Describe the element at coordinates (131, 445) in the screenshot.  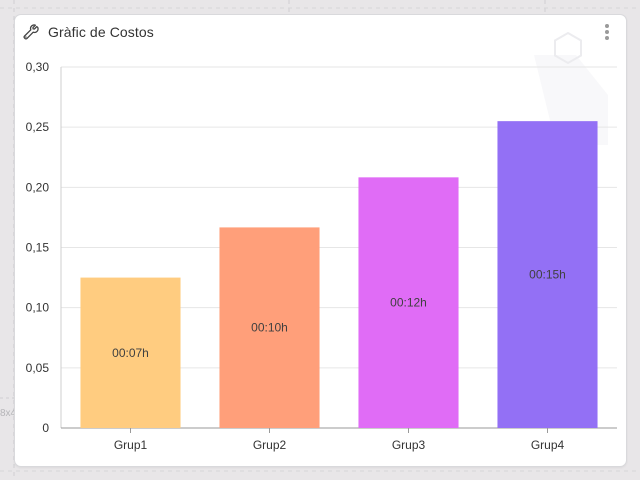
I see `x-tick-label: Grup1` at that location.